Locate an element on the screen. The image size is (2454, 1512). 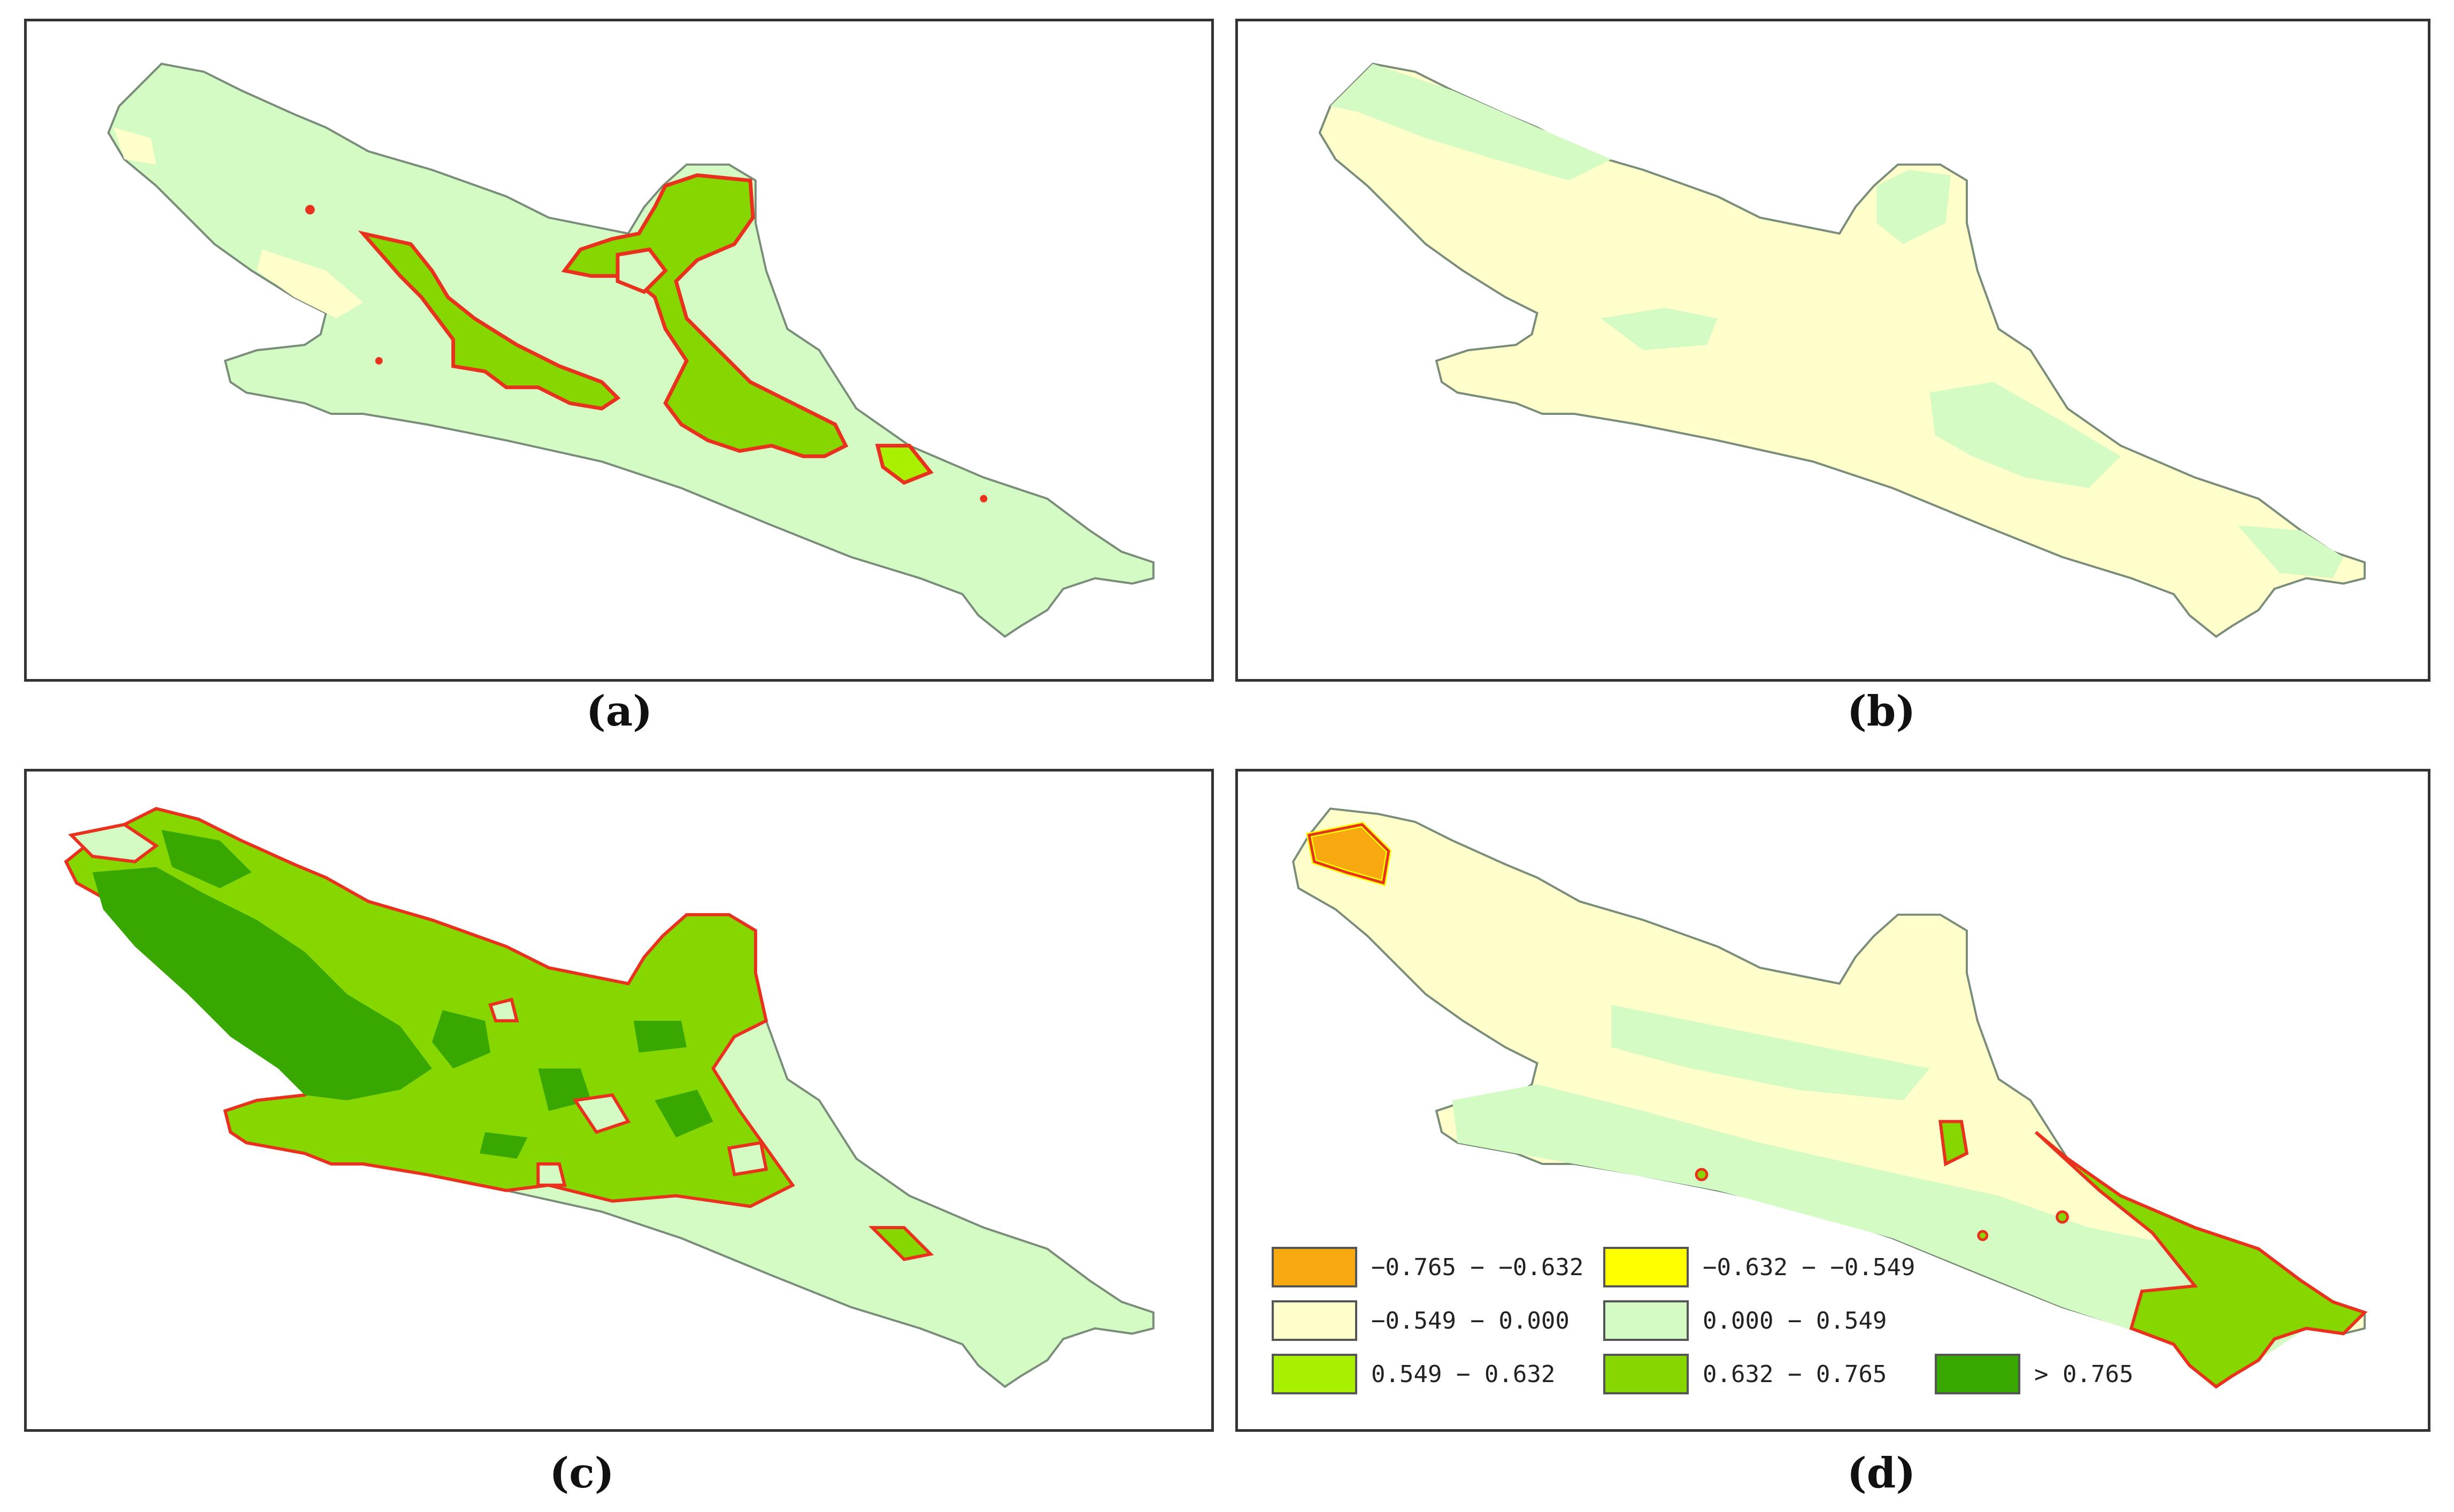
legend-item: −0.549 − 0.000 is located at coordinates (1421, 1321).